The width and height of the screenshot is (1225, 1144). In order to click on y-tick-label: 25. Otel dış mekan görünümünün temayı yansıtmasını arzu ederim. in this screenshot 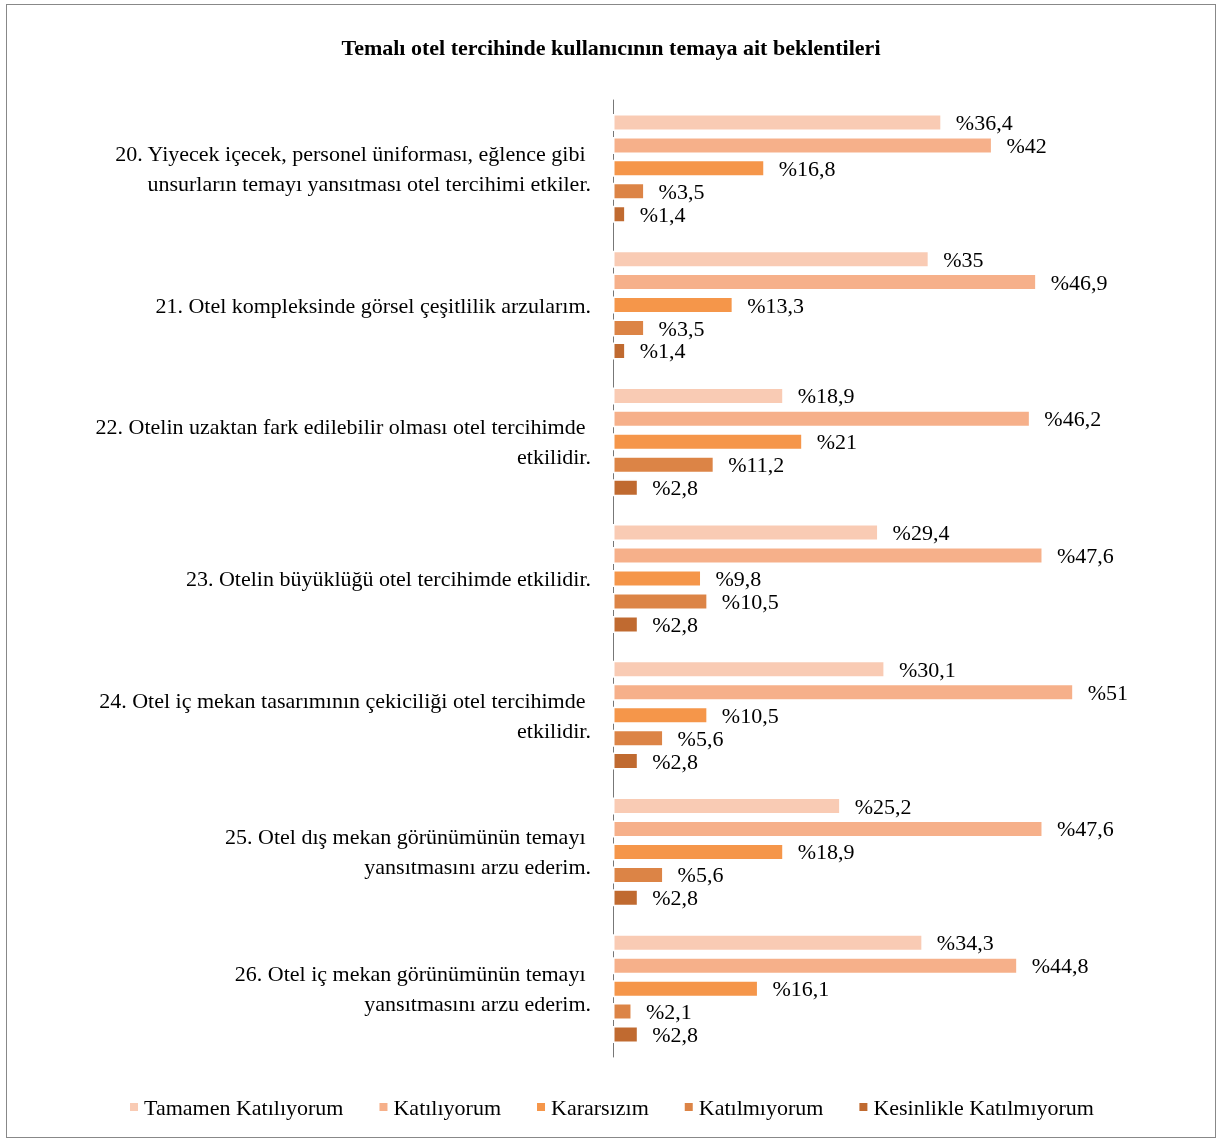, I will do `click(408, 852)`.